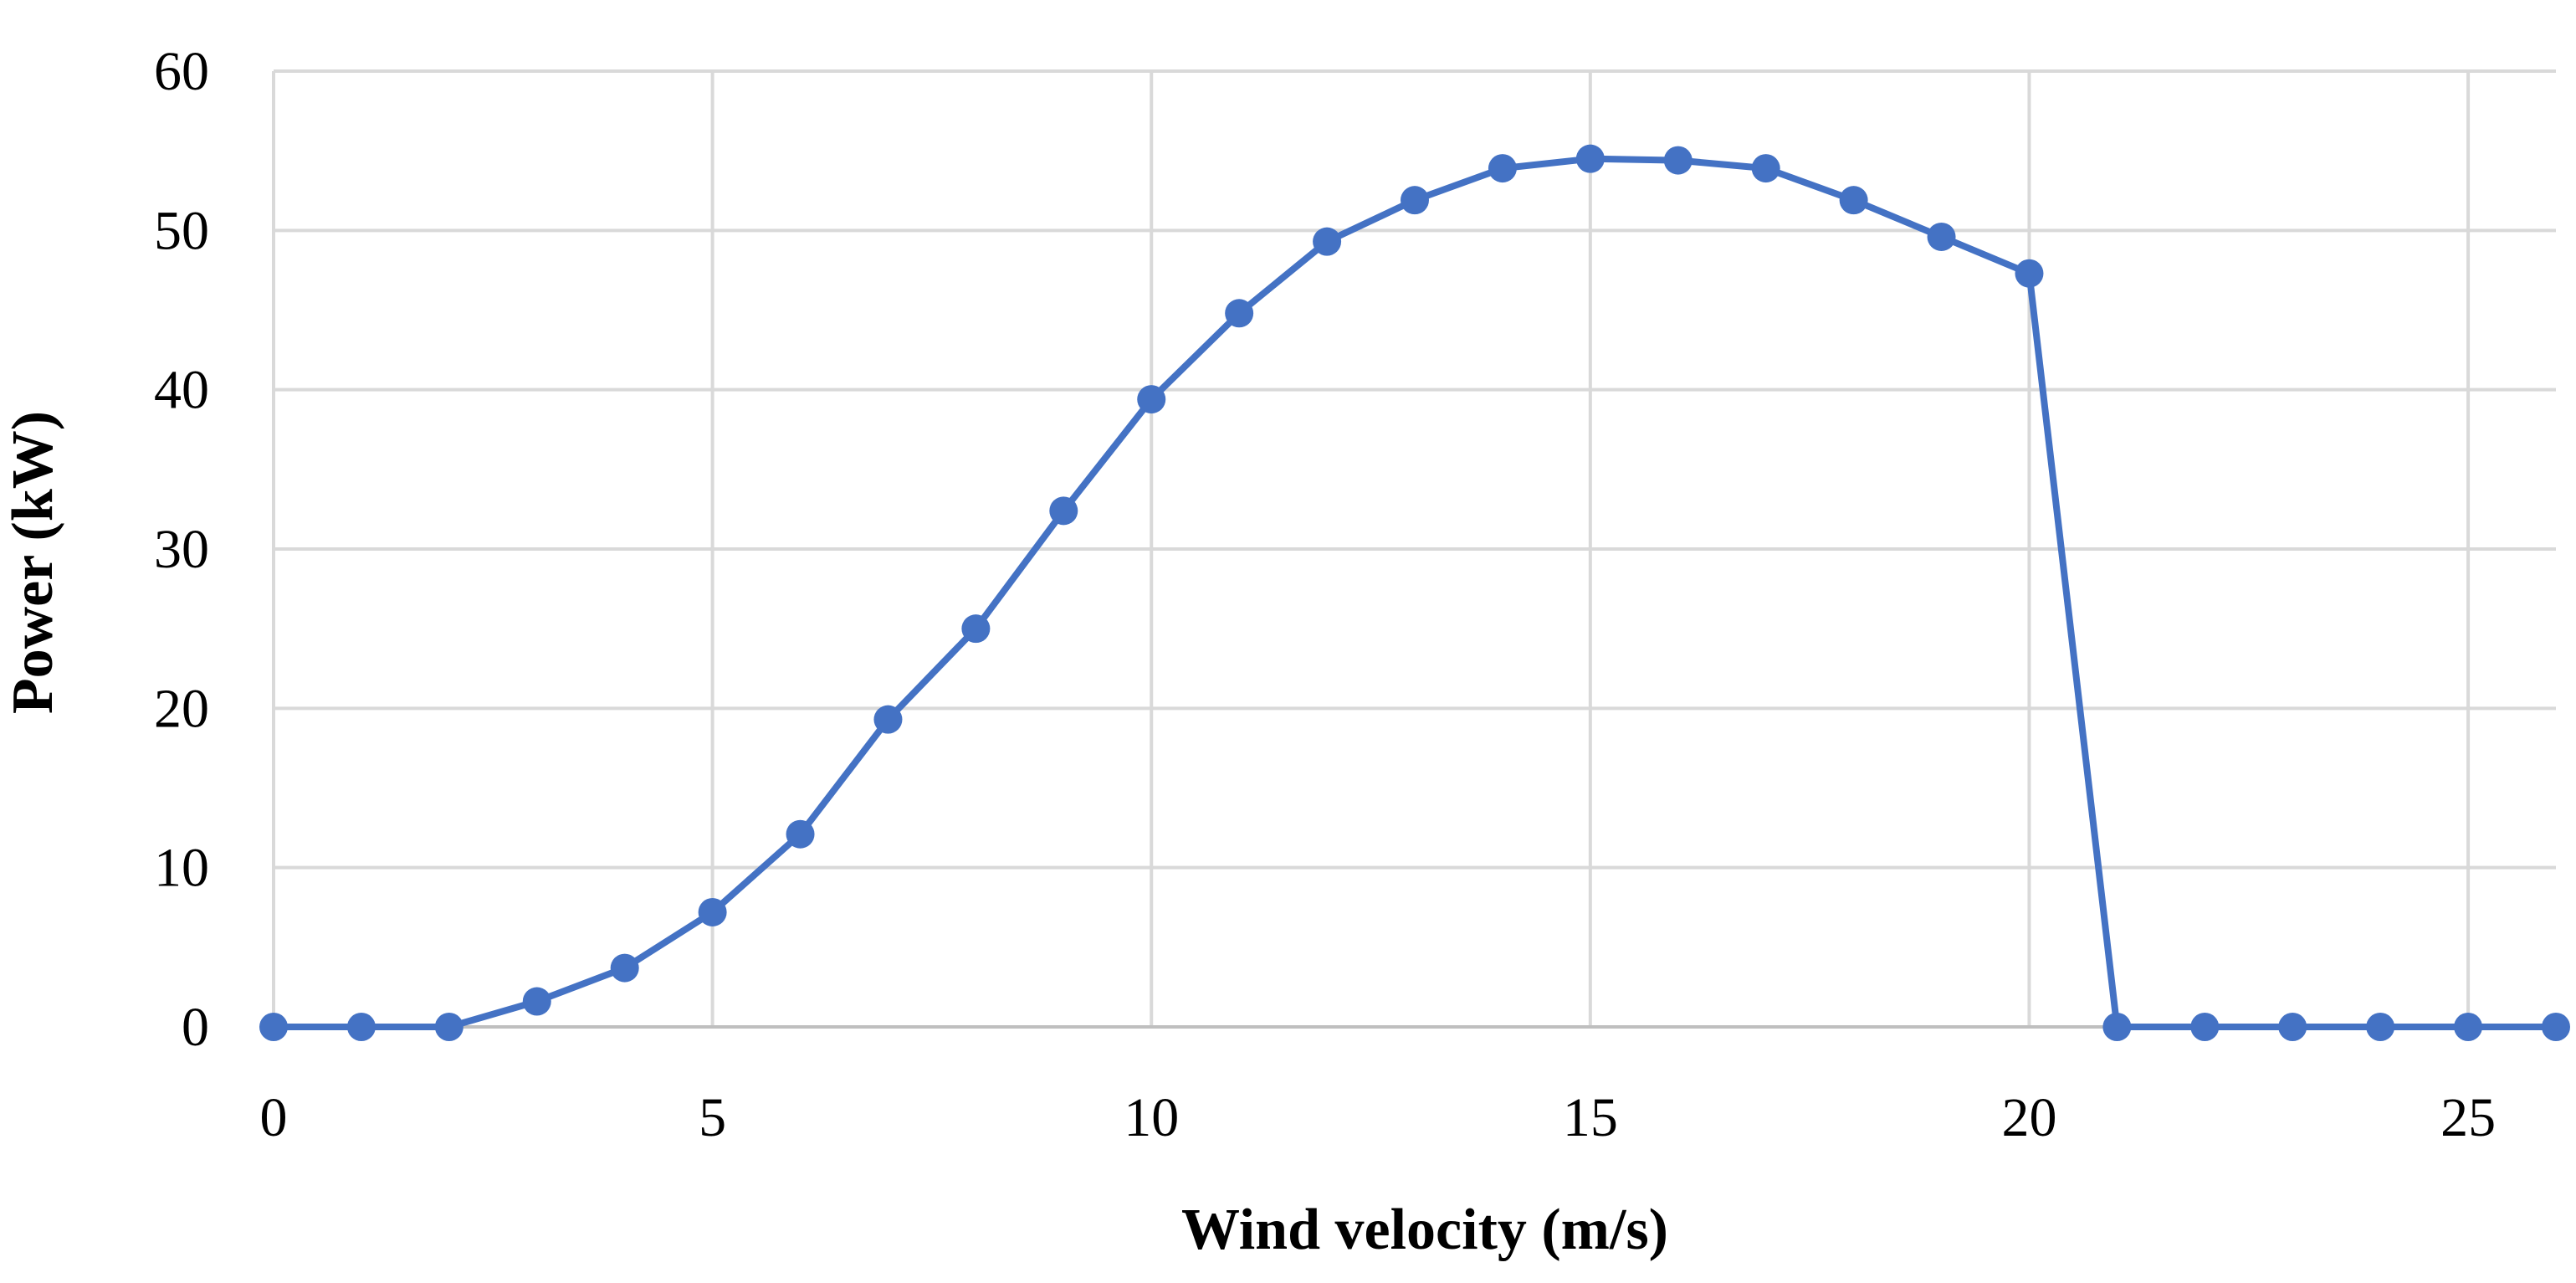  I want to click on y-tick-label: 30, so click(182, 549).